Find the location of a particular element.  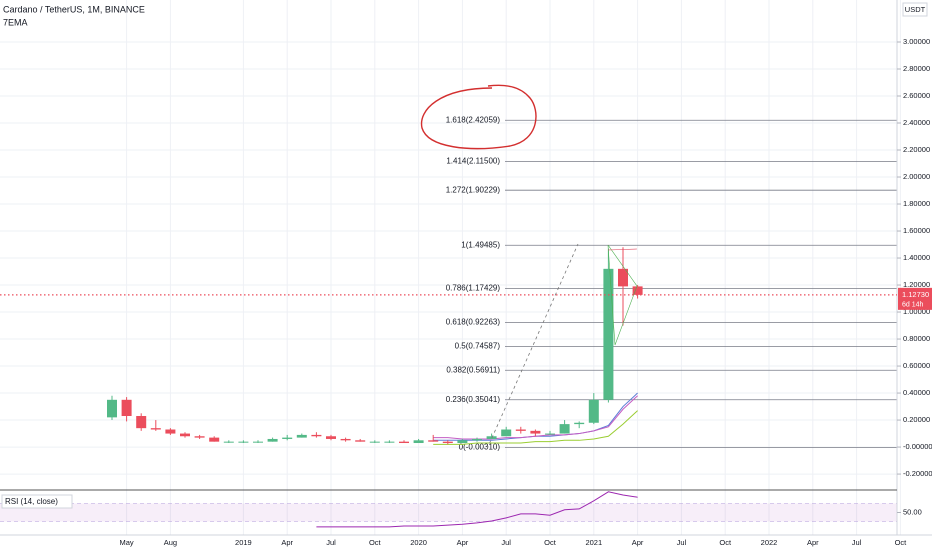

y-tick-label: 1.20000 is located at coordinates (916, 284).